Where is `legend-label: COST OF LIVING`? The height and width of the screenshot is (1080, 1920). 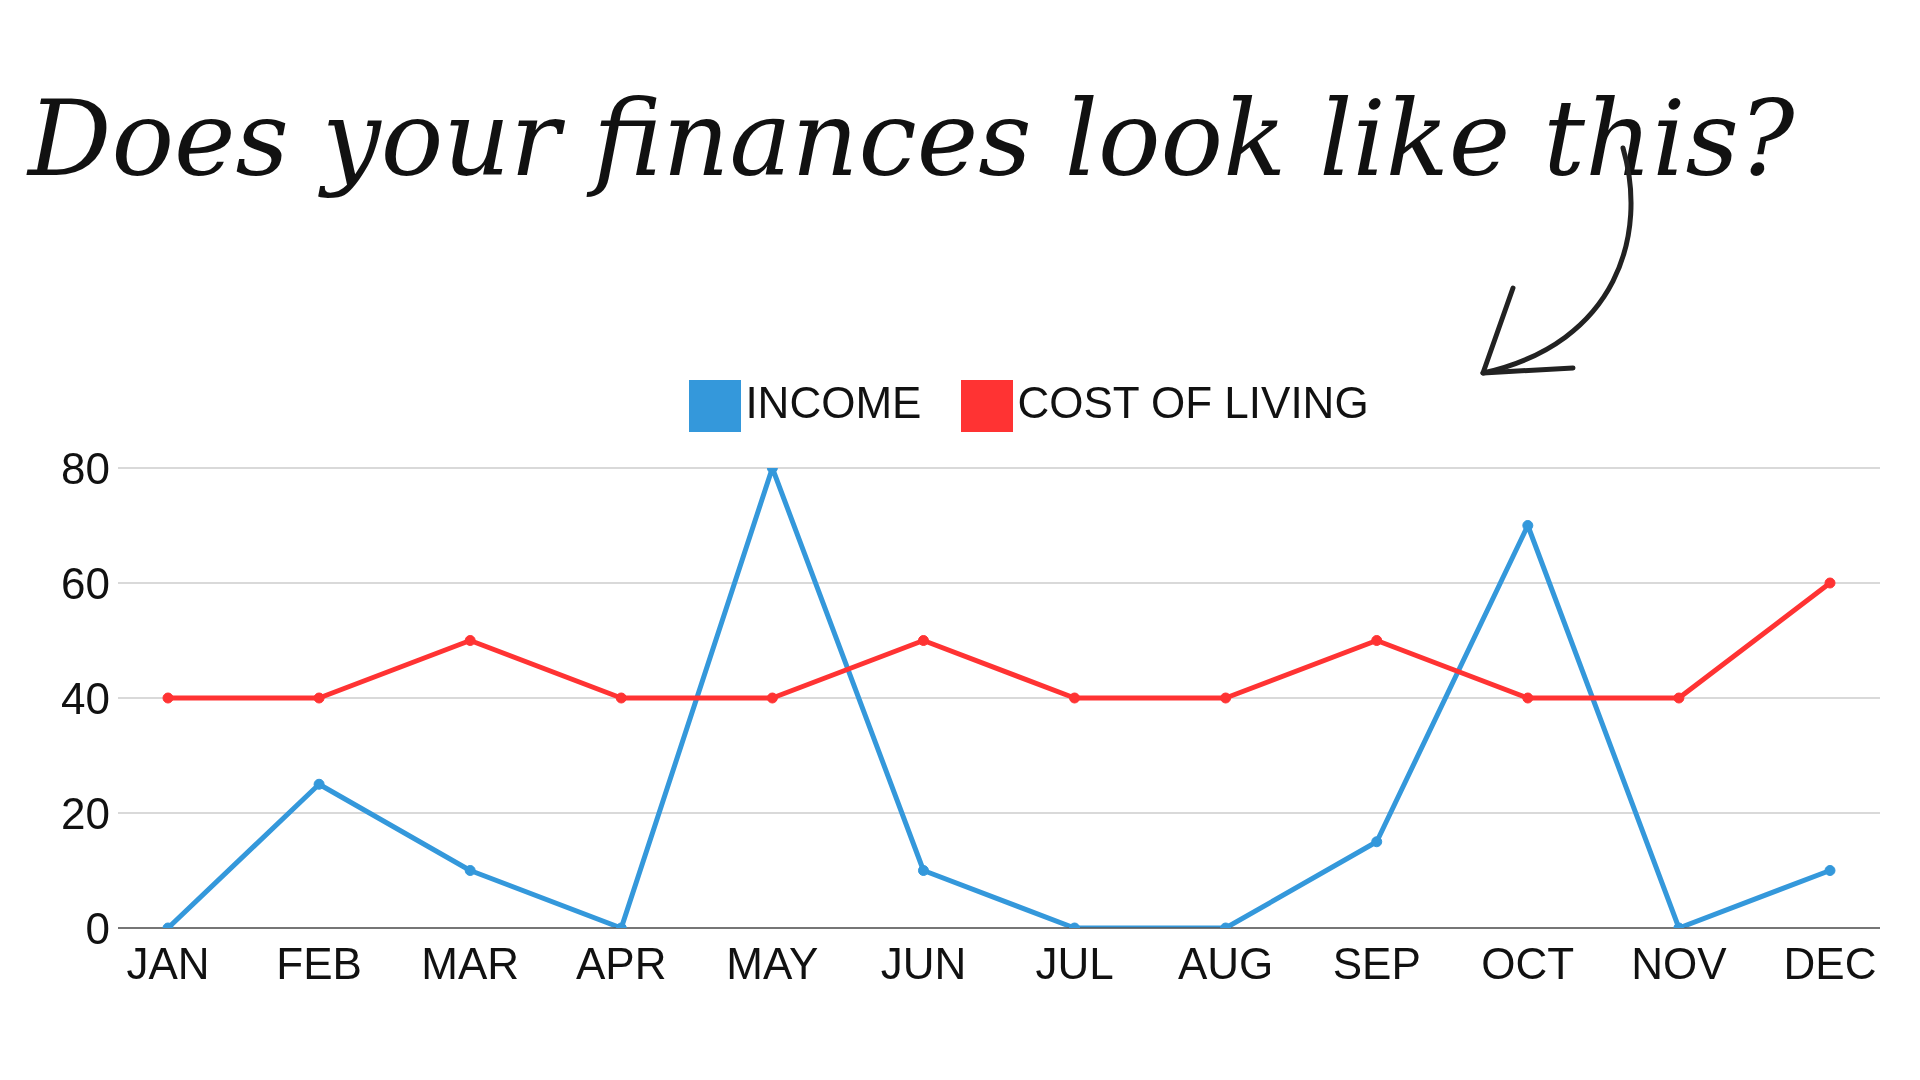 legend-label: COST OF LIVING is located at coordinates (1193, 402).